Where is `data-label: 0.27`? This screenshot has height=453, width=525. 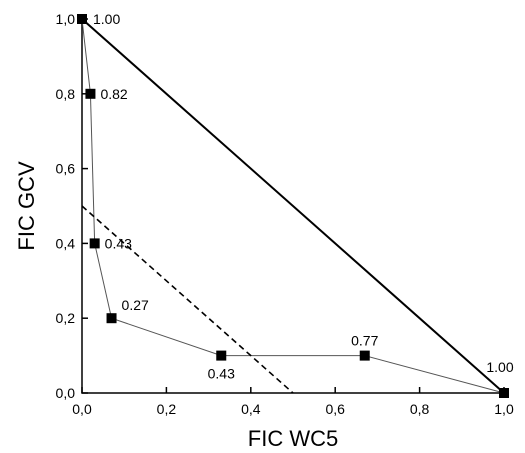
data-label: 0.27 is located at coordinates (135, 305).